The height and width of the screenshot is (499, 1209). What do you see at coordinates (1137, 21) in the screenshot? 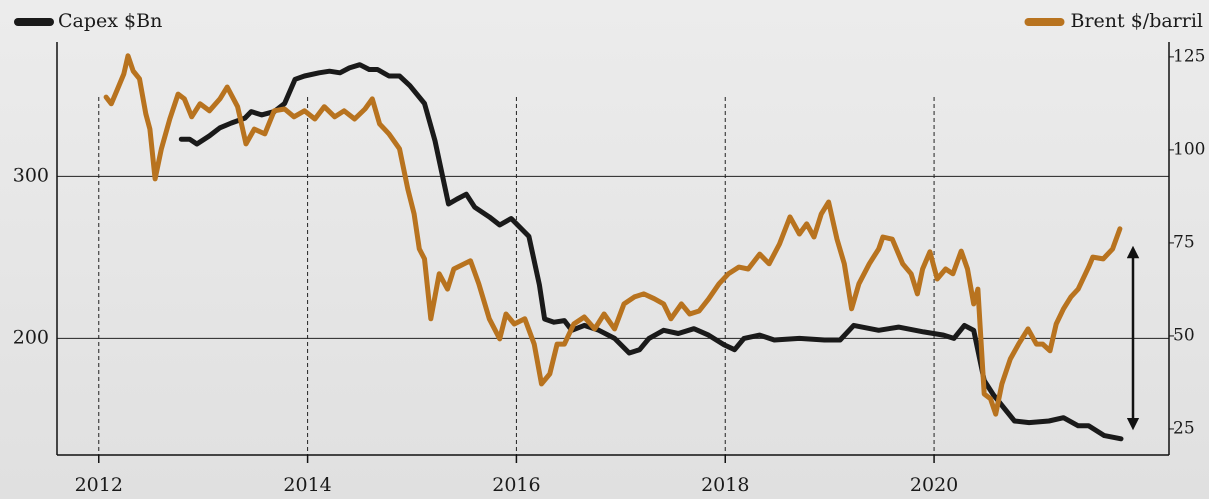
I see `legend-label: Brent $/barril` at bounding box center [1137, 21].